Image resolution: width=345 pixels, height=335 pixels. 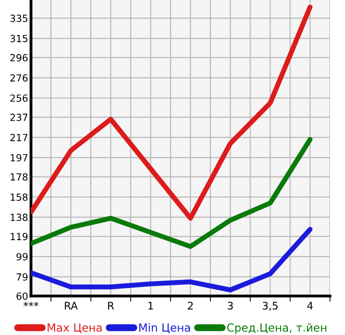 What do you see at coordinates (71, 306) in the screenshot?
I see `x-tick-label: RA` at bounding box center [71, 306].